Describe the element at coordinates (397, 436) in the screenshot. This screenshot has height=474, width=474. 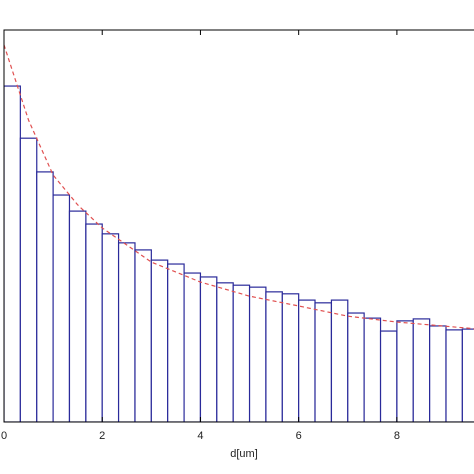
I see `x-tick-label: 8` at that location.